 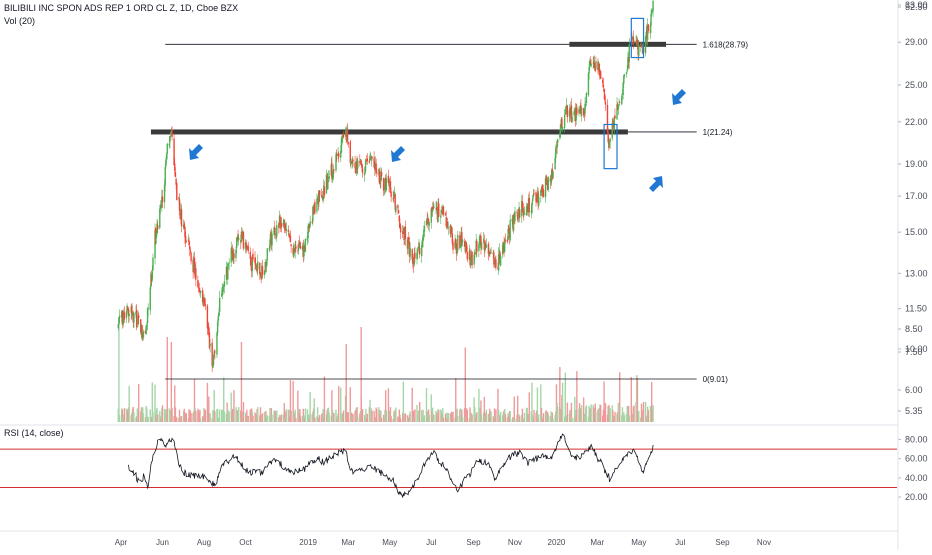 What do you see at coordinates (916, 164) in the screenshot?
I see `price-tick-label: 19.00` at bounding box center [916, 164].